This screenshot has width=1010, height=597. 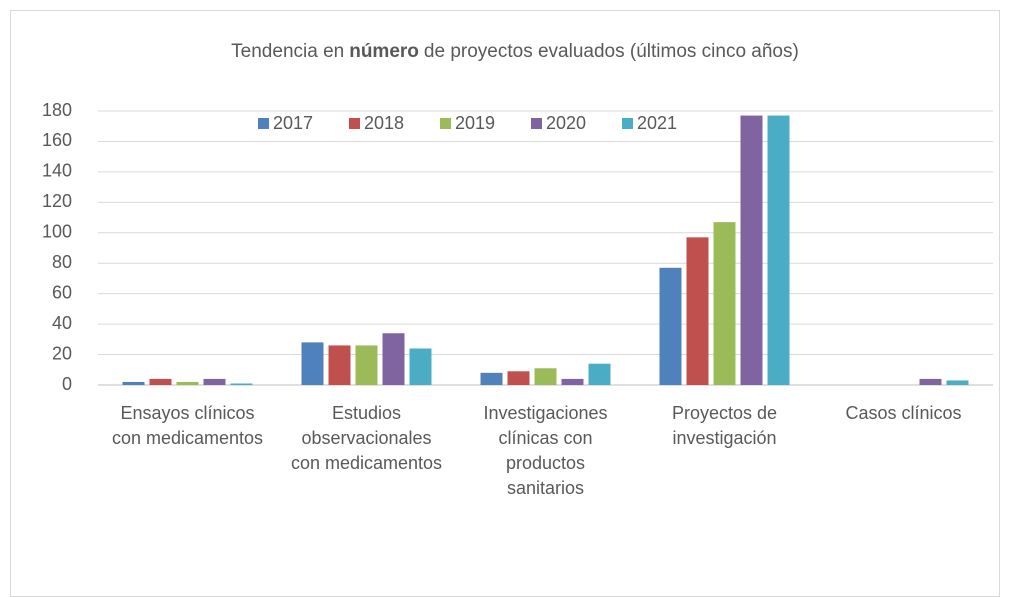 What do you see at coordinates (187, 425) in the screenshot?
I see `x-tick-label: Ensayos clínicos con medicamentos` at bounding box center [187, 425].